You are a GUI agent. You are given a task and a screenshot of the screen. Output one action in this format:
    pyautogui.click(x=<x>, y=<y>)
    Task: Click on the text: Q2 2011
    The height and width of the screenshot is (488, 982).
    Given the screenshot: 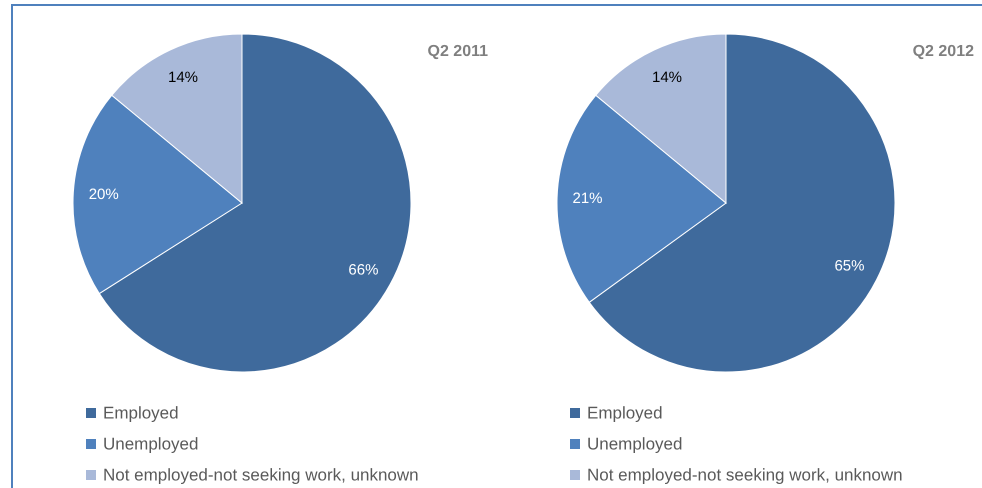 What is the action you would take?
    pyautogui.click(x=458, y=51)
    